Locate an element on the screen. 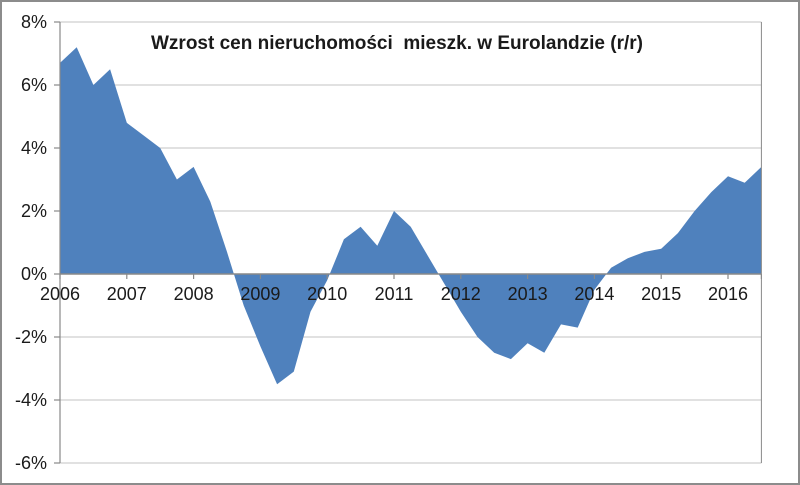 The image size is (800, 485). x-tick-label: 2013 is located at coordinates (527, 294).